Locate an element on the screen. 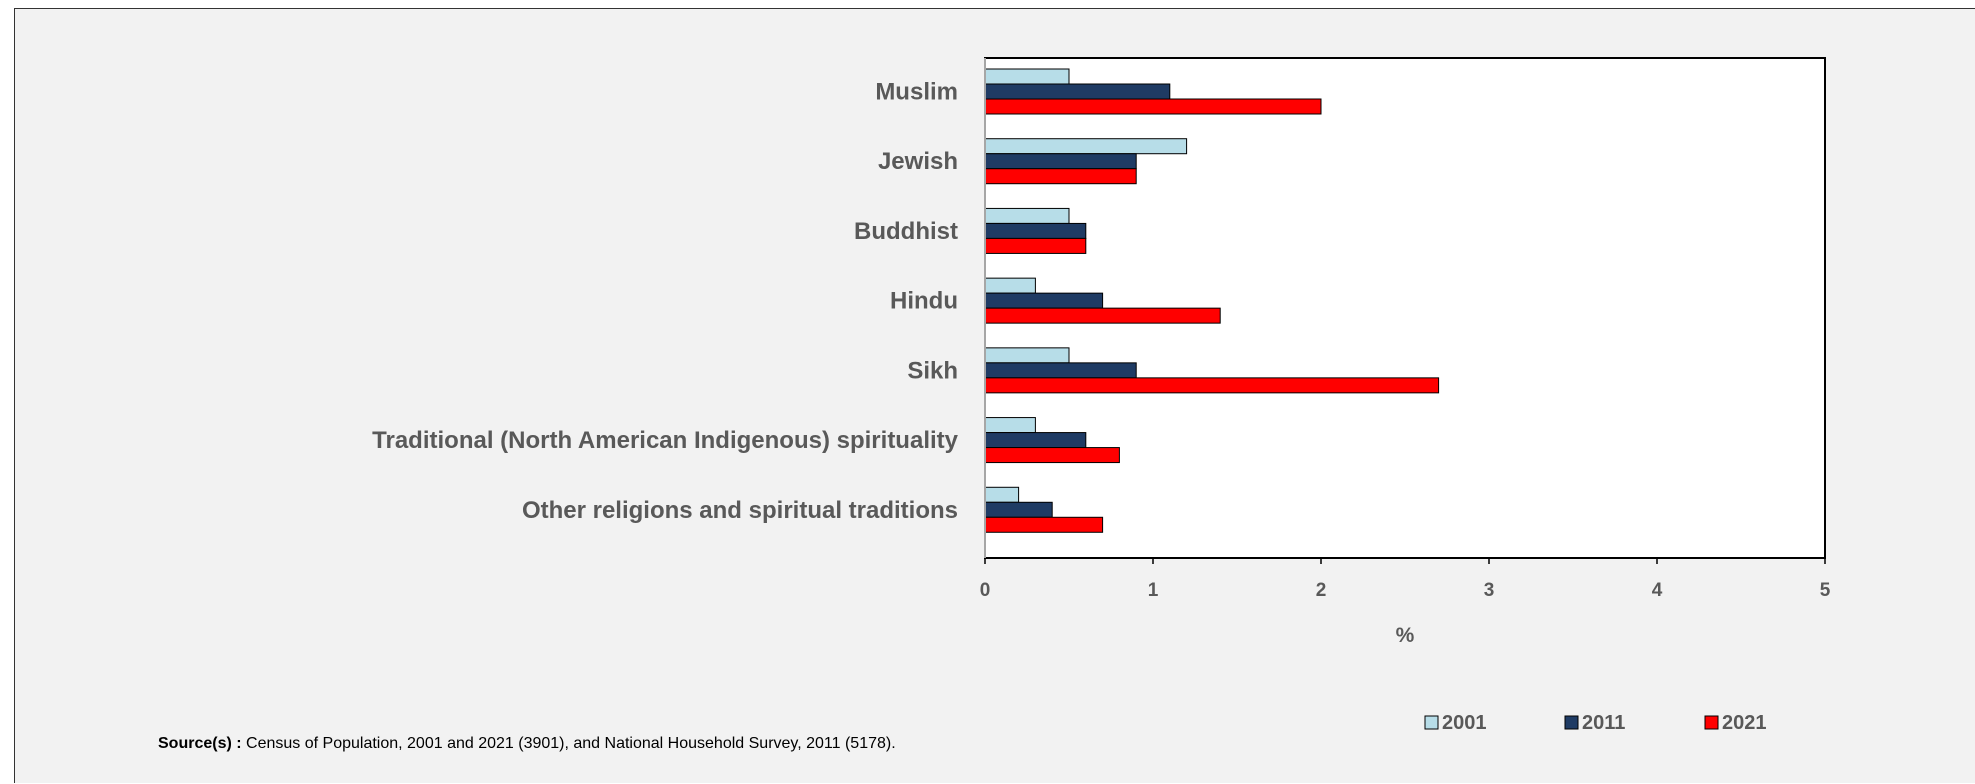 Image resolution: width=1975 pixels, height=784 pixels. x-tick-label-0: 0 is located at coordinates (985, 590).